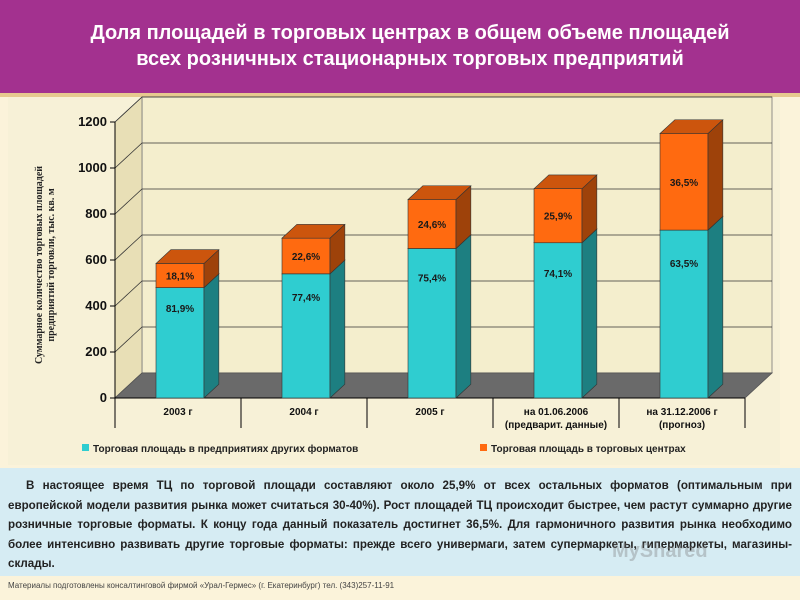 Image resolution: width=800 pixels, height=600 pixels. I want to click on data-label-tc: 36,5%, so click(684, 183).